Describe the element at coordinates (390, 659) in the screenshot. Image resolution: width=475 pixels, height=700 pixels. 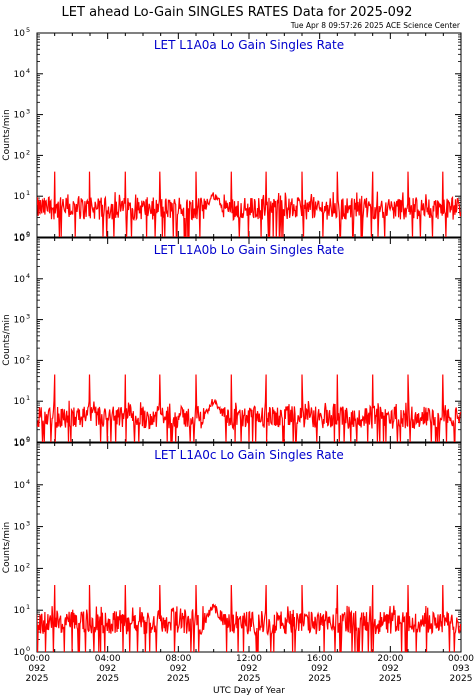
I see `x-tick-label: 20:00` at that location.